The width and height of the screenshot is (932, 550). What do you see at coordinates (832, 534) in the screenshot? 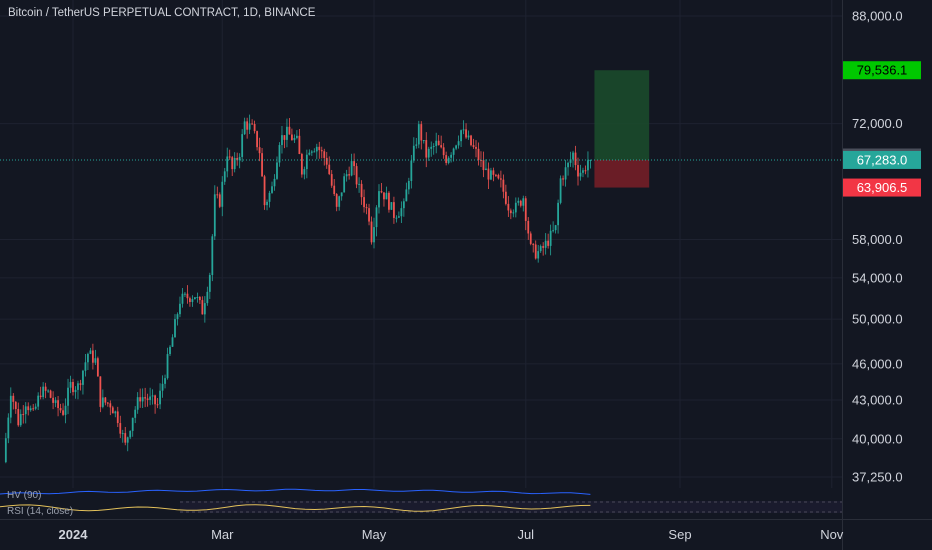
I see `x-tick-label: Nov` at bounding box center [832, 534].